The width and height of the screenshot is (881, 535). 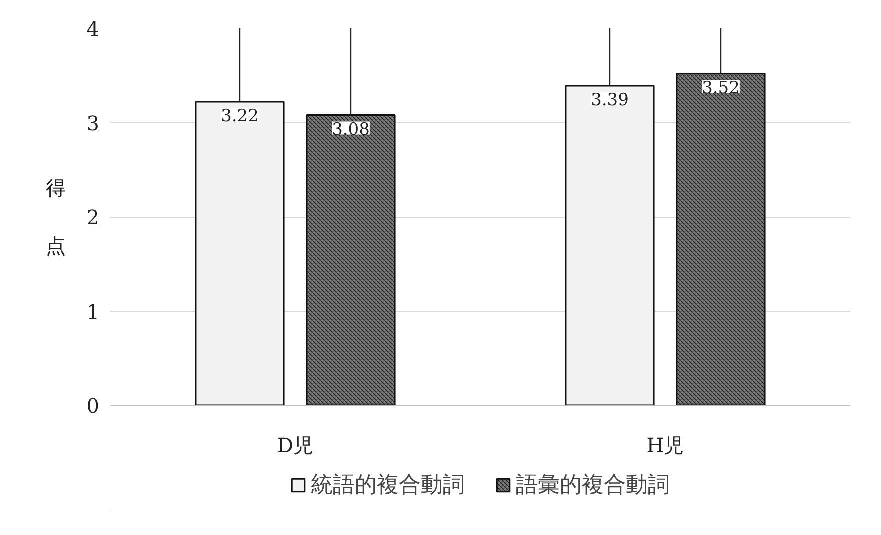 I want to click on text: 得点, so click(x=56, y=217).